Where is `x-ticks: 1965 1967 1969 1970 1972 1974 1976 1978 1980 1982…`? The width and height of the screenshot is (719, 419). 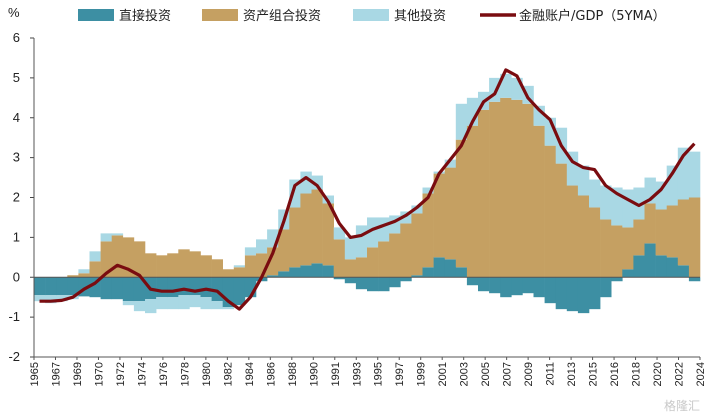
x-ticks: 1965 1967 1969 1970 1972 1974 1976 1978 1980 1982… is located at coordinates (368, 371).